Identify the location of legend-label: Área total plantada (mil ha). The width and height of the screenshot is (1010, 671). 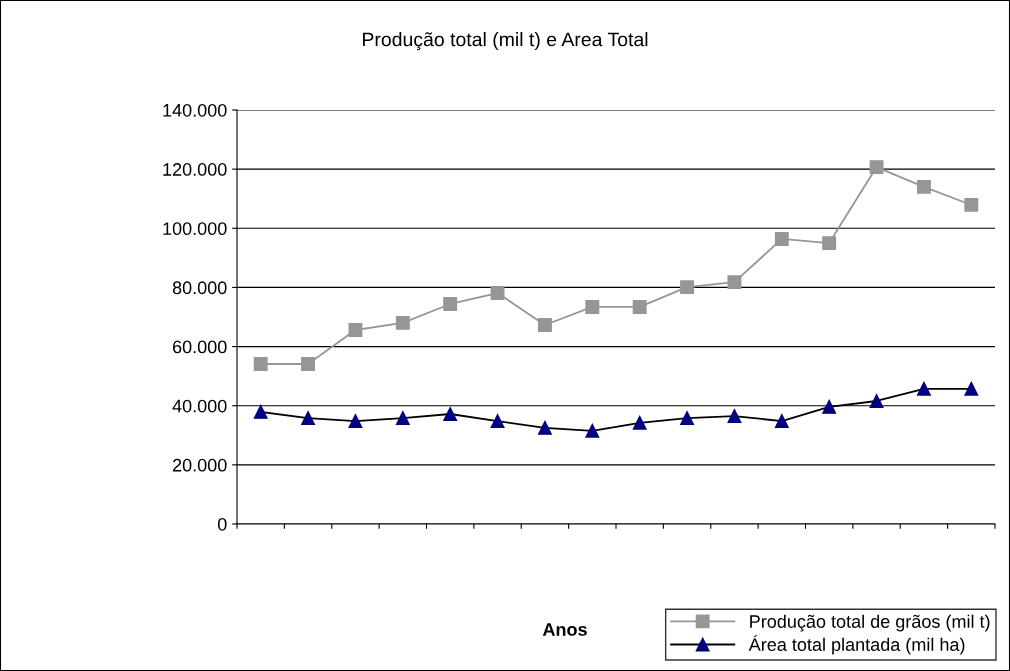
(856, 645).